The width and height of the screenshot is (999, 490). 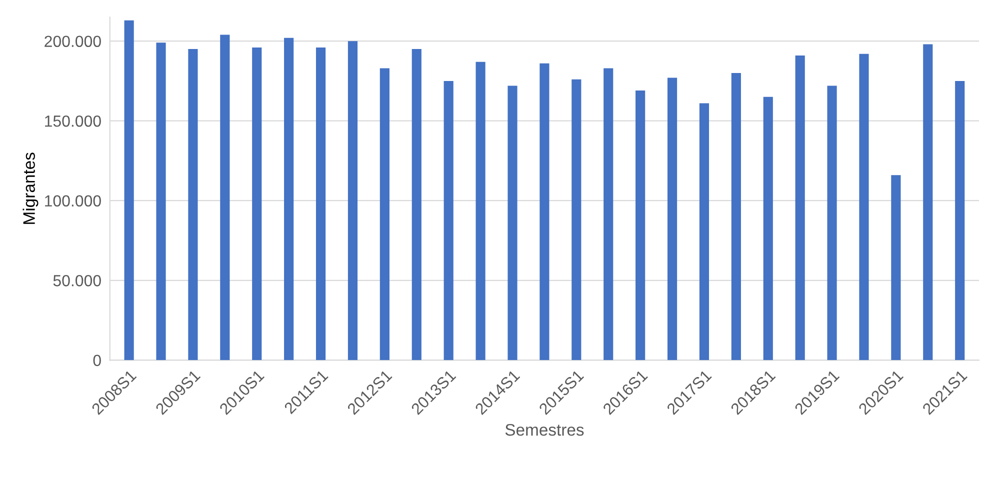 I want to click on y-tick-label: 0, so click(x=97, y=360).